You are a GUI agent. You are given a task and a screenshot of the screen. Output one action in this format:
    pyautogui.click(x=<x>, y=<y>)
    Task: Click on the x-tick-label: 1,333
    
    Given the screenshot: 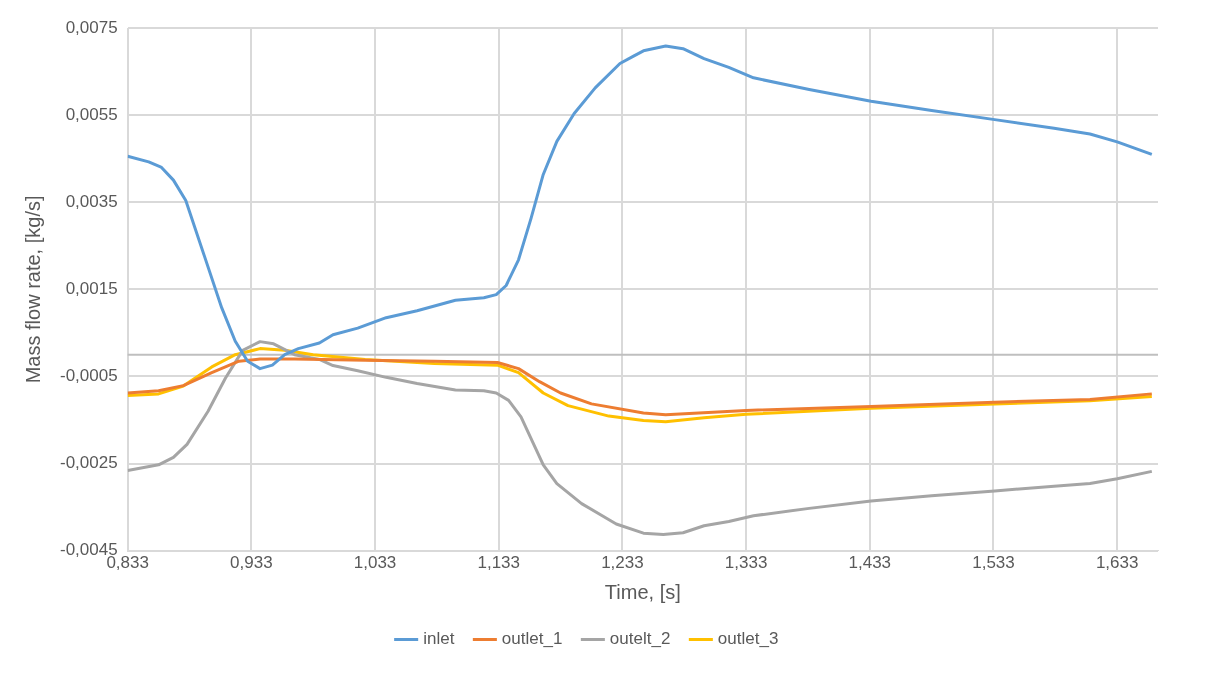 What is the action you would take?
    pyautogui.click(x=746, y=563)
    